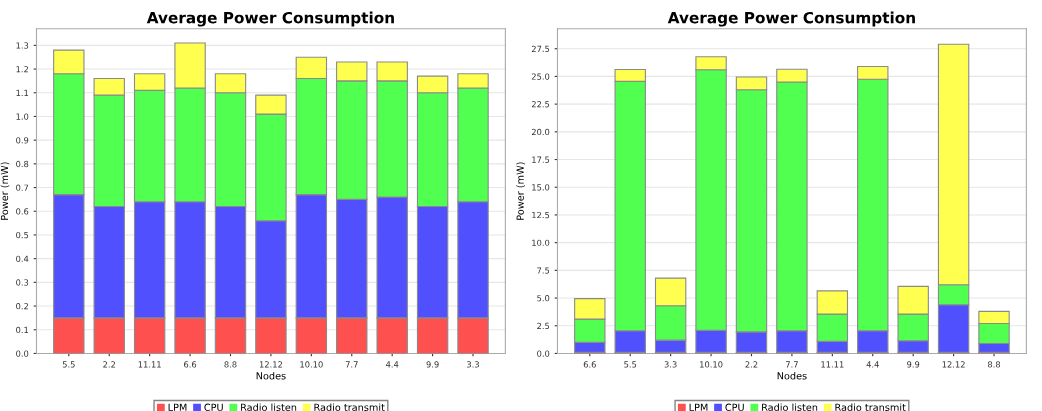 Image resolution: width=1042 pixels, height=411 pixels. What do you see at coordinates (541, 159) in the screenshot?
I see `y-tick-label: 17.5` at bounding box center [541, 159].